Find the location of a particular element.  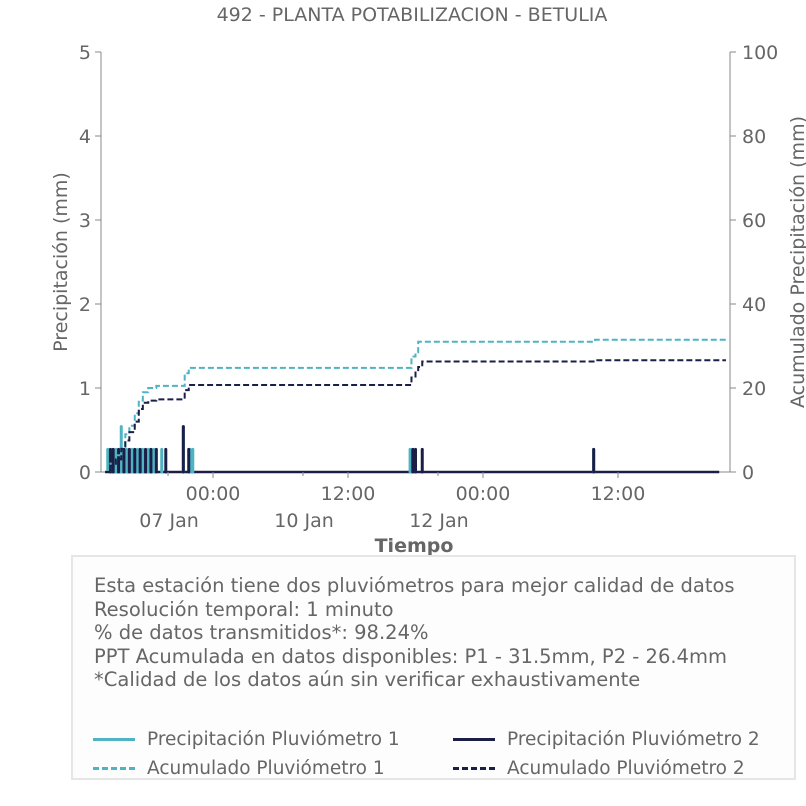

cumulative-line-p1 is located at coordinates (415, 405).